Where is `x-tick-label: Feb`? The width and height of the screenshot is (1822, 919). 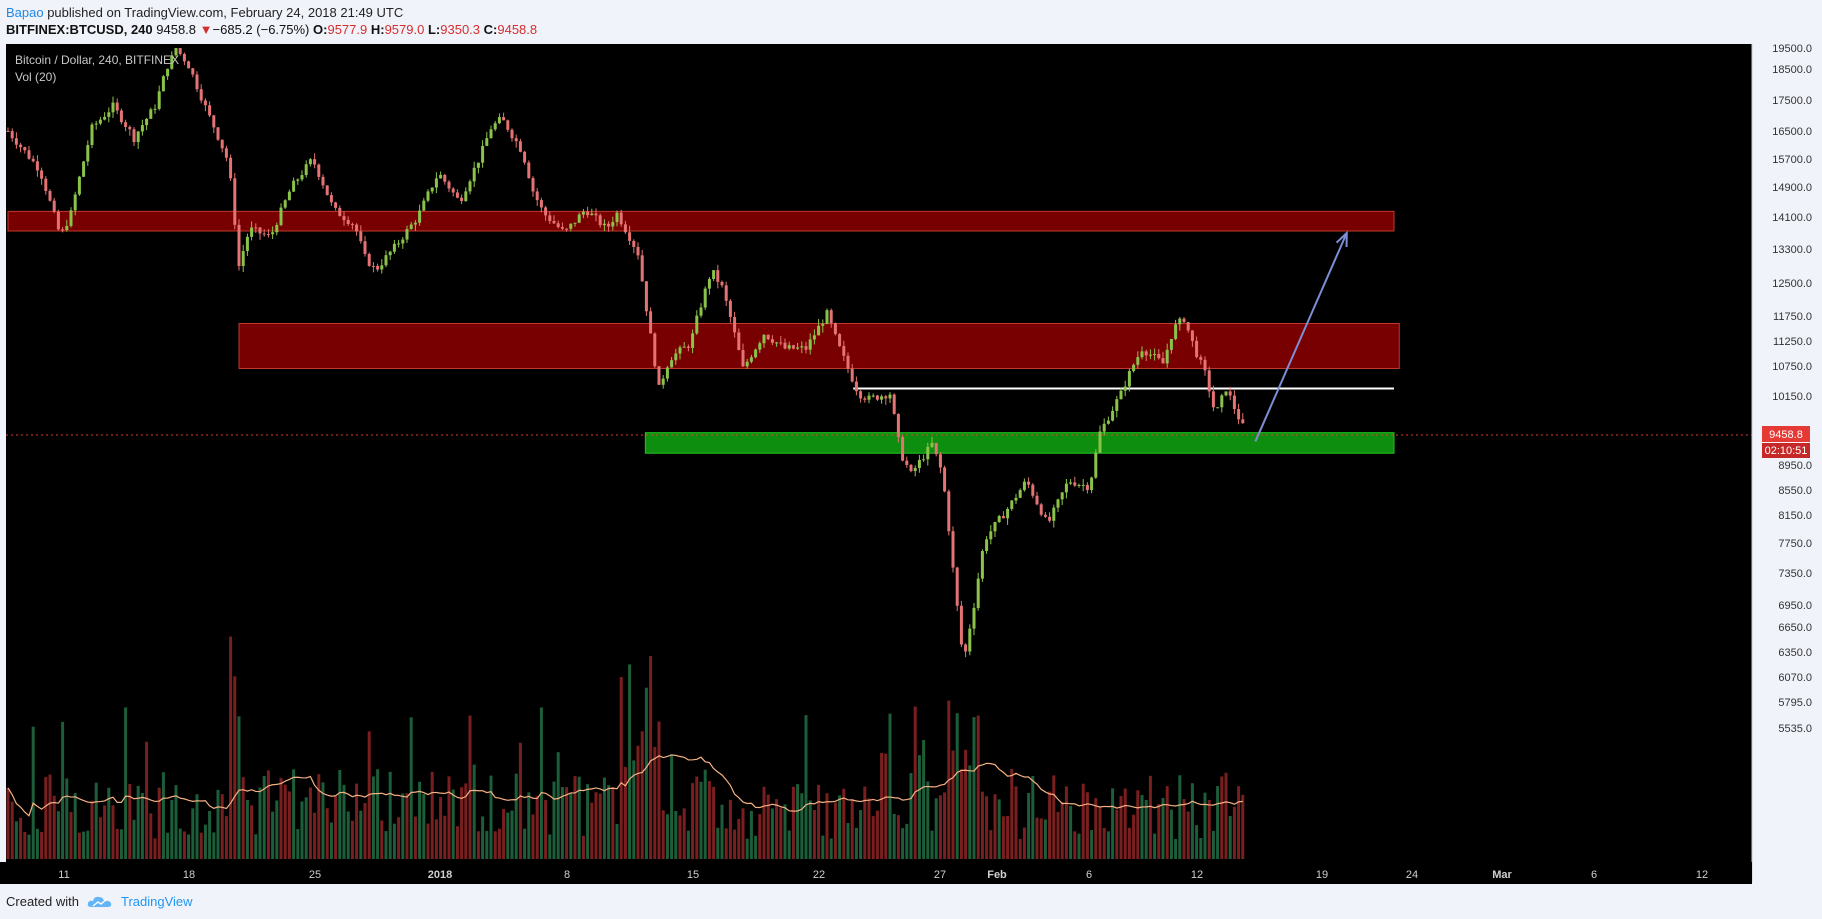
x-tick-label: Feb is located at coordinates (997, 875).